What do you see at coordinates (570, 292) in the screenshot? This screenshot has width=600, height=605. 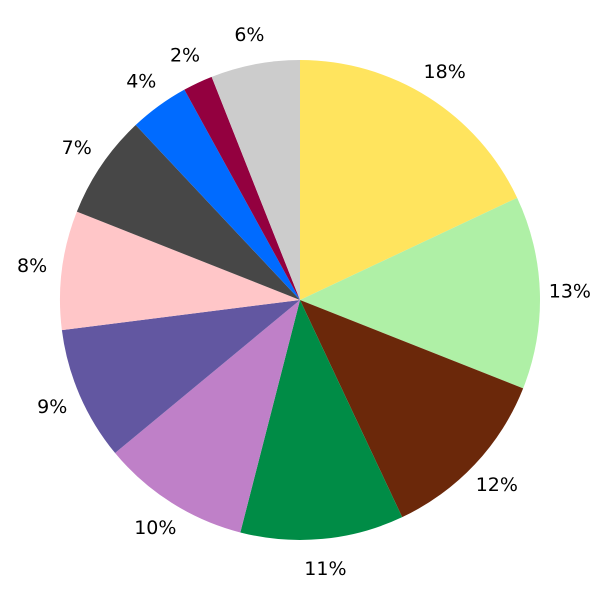 I see `slice-label-1: 13%` at bounding box center [570, 292].